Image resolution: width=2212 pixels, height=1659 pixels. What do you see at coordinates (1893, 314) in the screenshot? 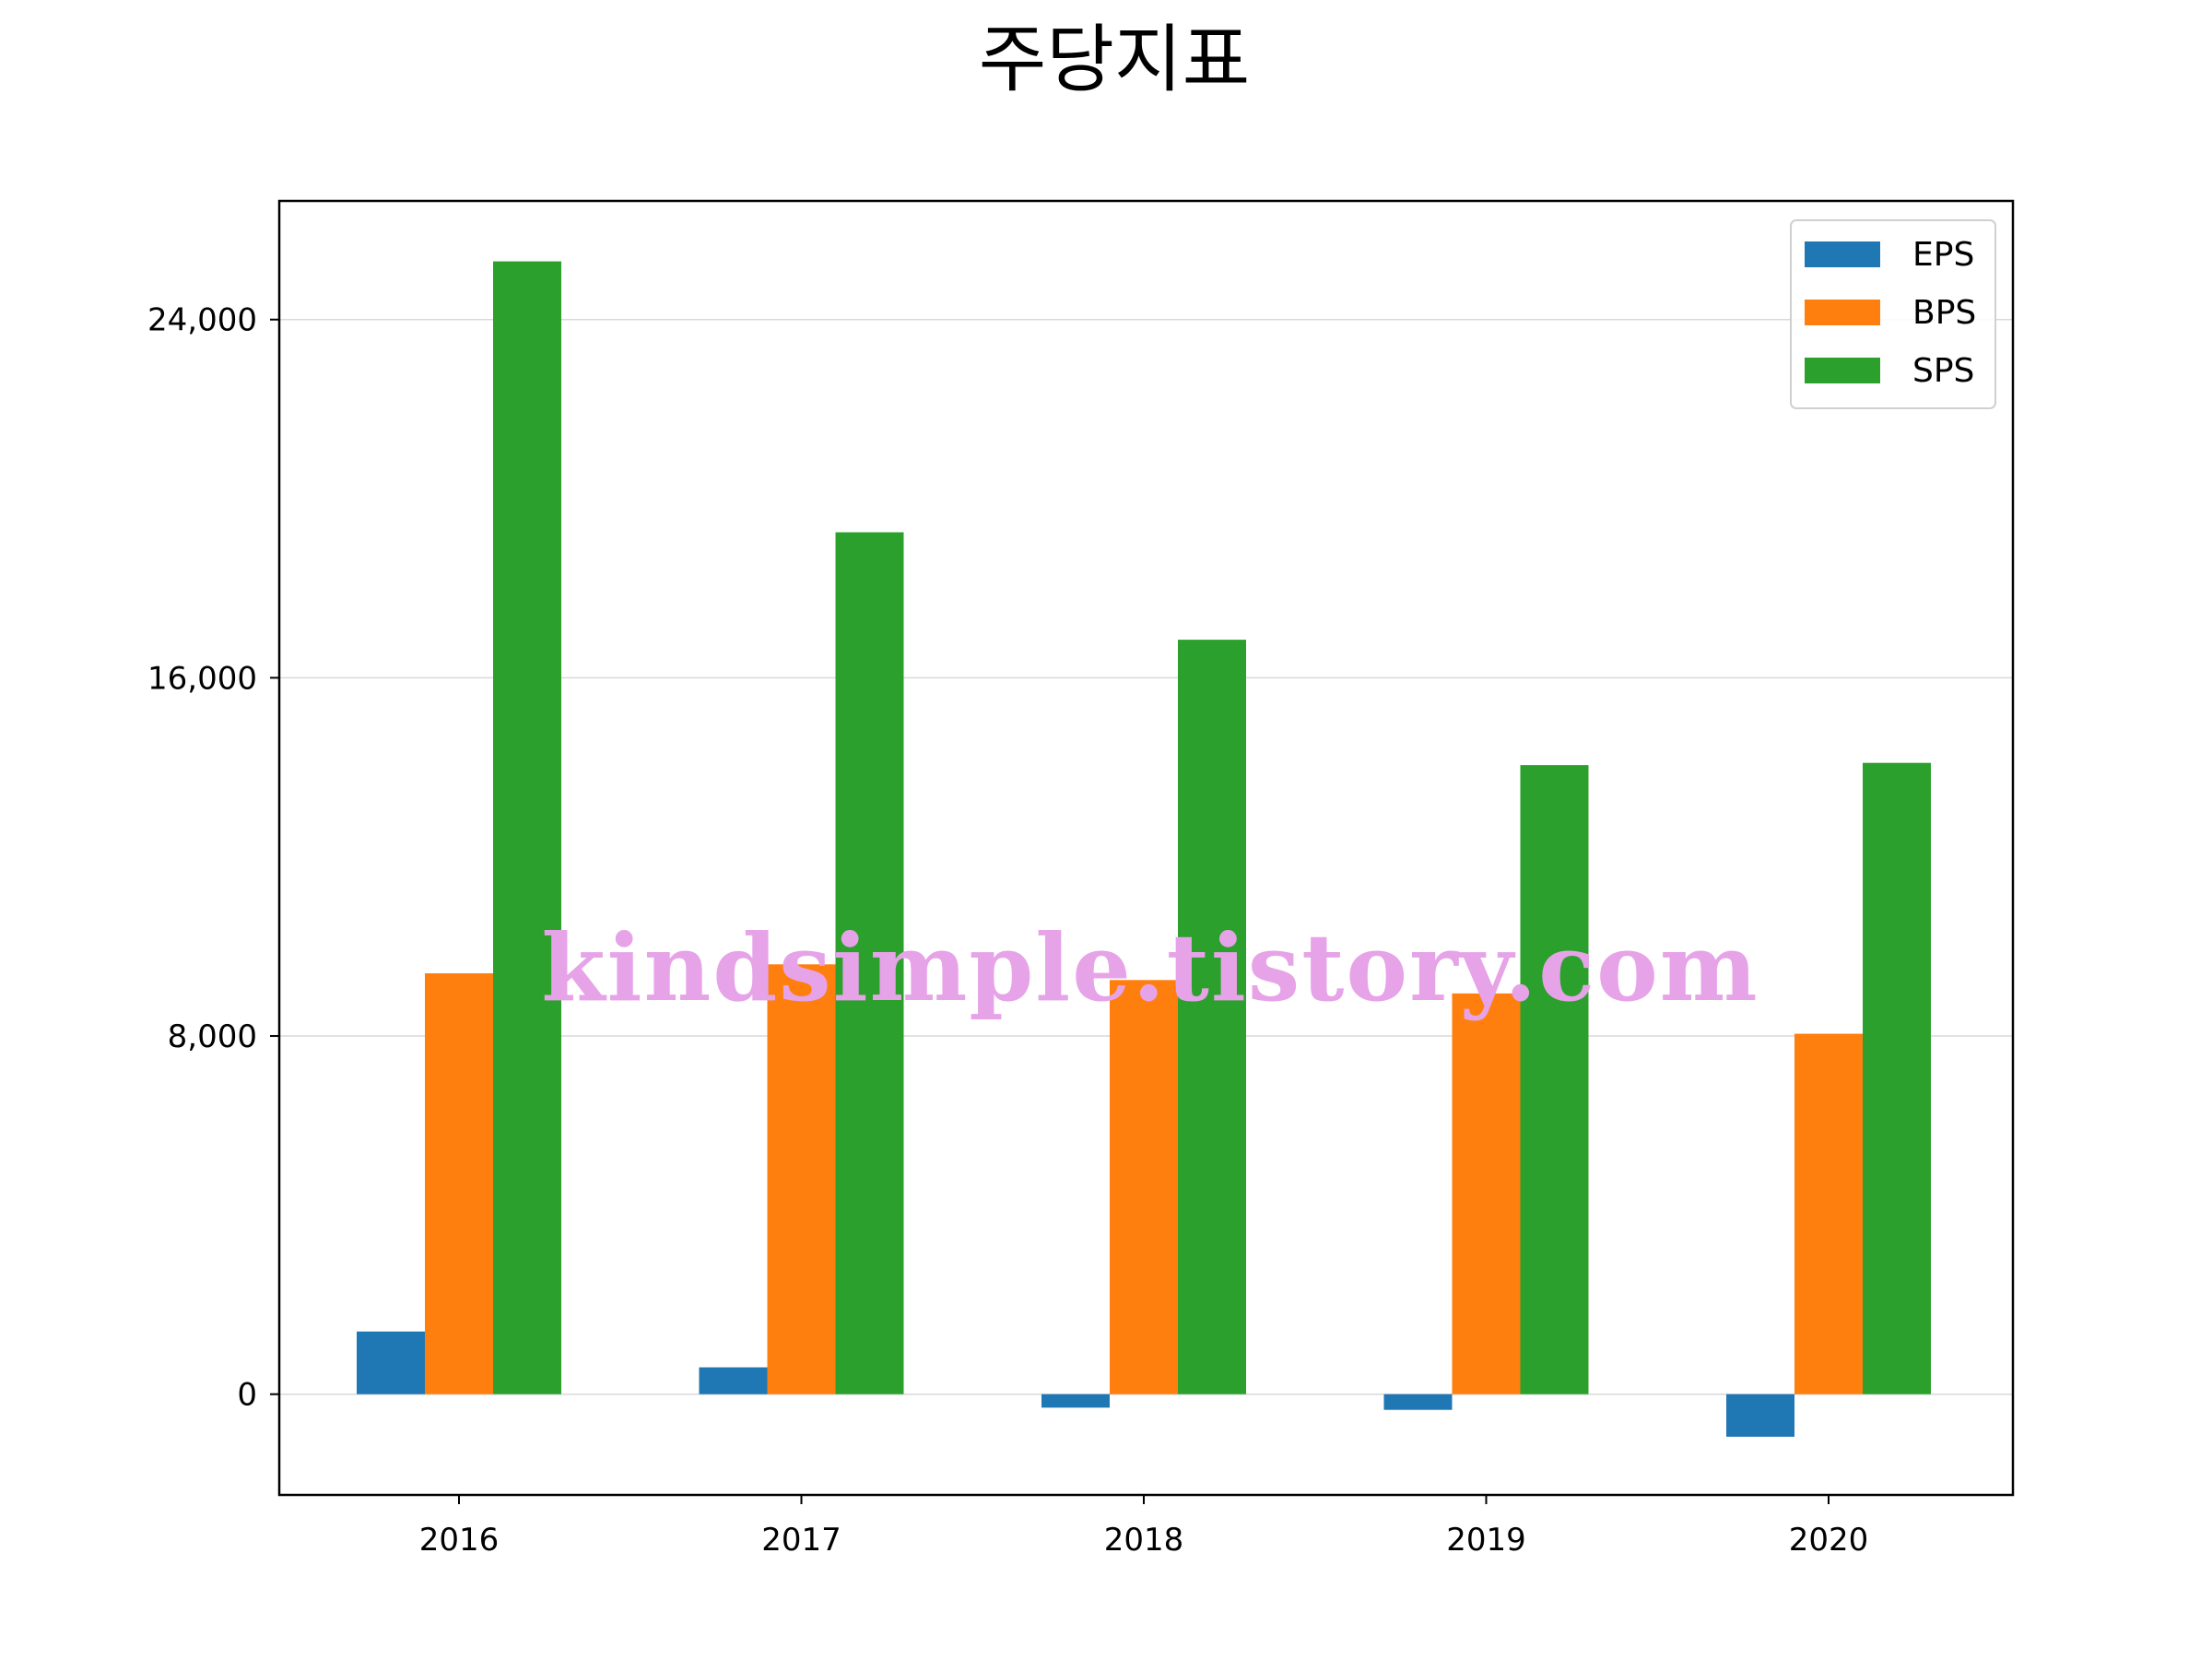
I see `legend: EPS BPS SPS` at bounding box center [1893, 314].